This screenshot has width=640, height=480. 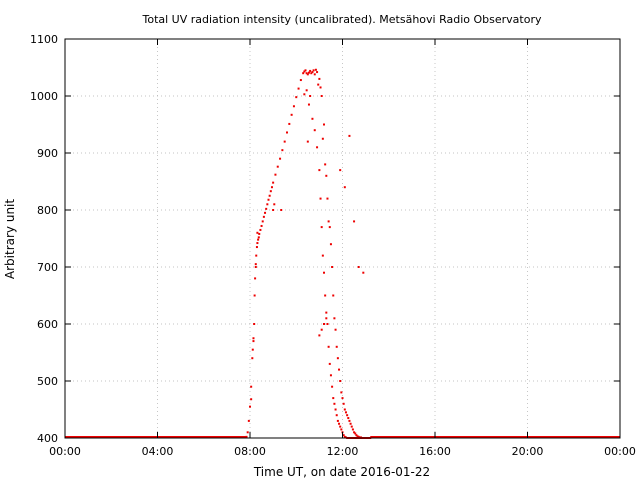 I want to click on y-tick-label: 500, so click(x=47, y=381).